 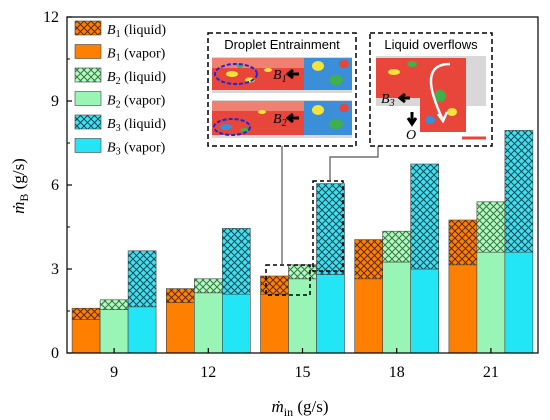 I want to click on x-tick-label: 18, so click(x=397, y=372).